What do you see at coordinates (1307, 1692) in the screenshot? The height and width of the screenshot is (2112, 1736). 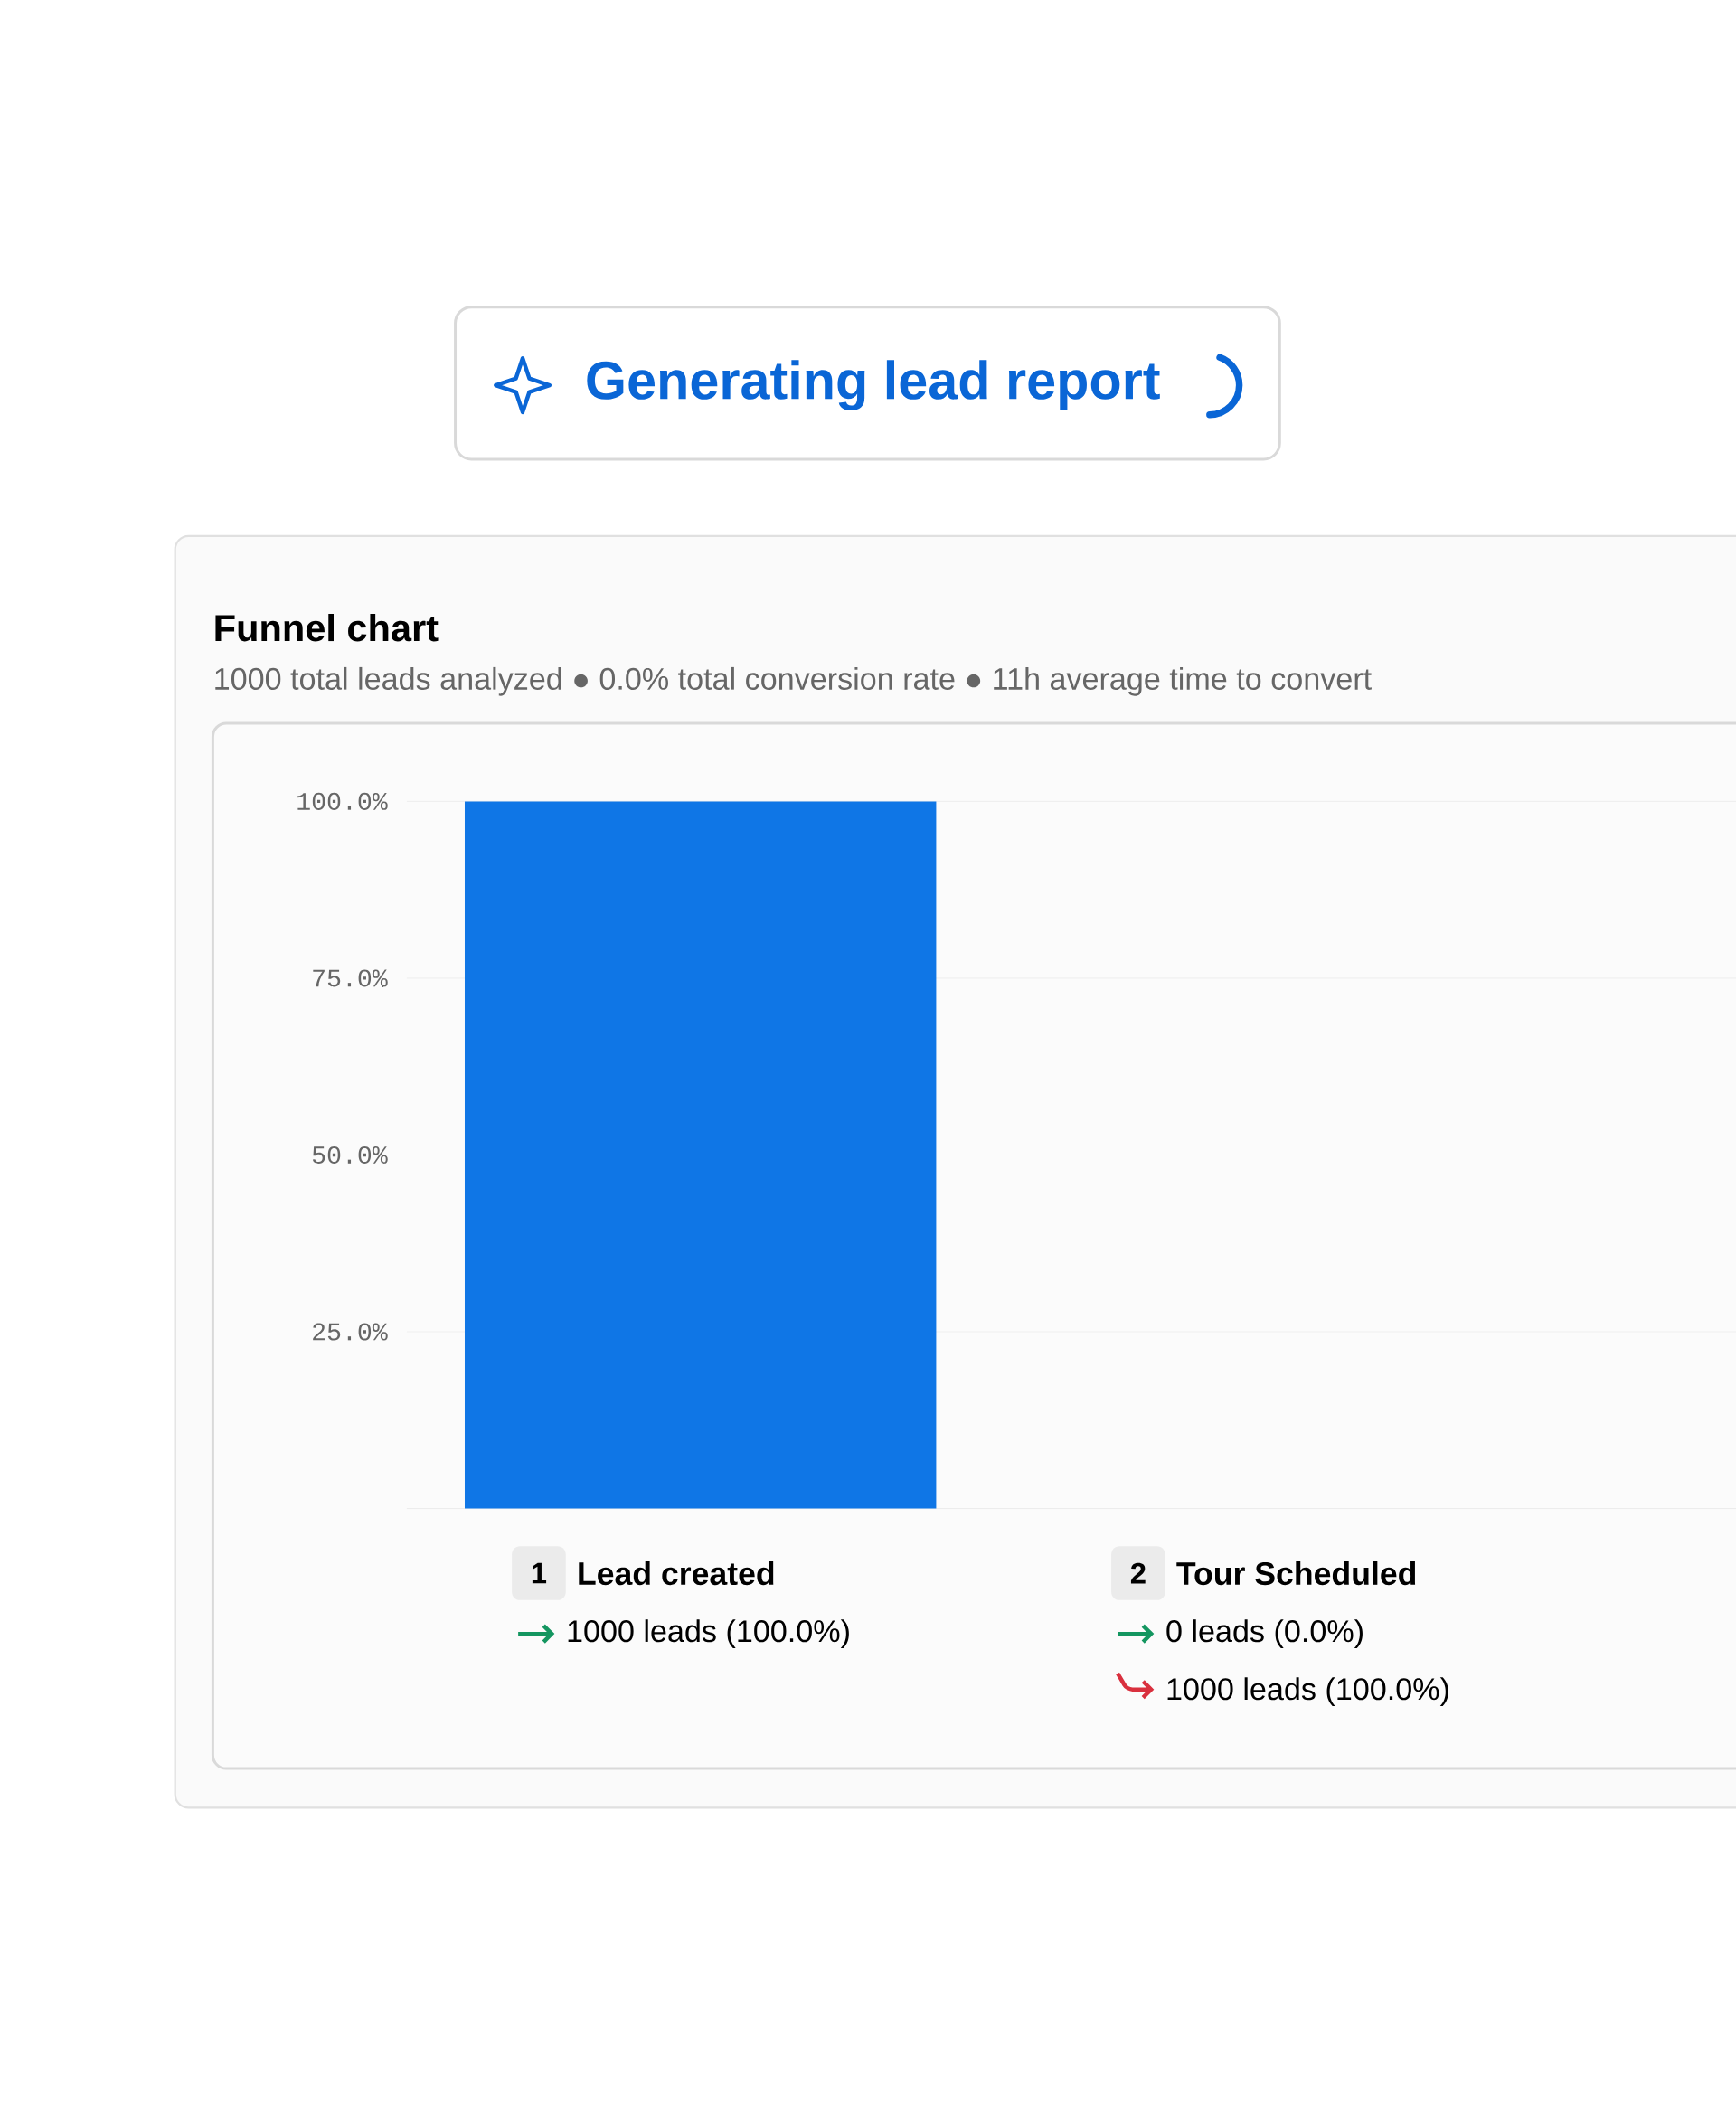 I see `text: 1000 leads (100.0%)` at bounding box center [1307, 1692].